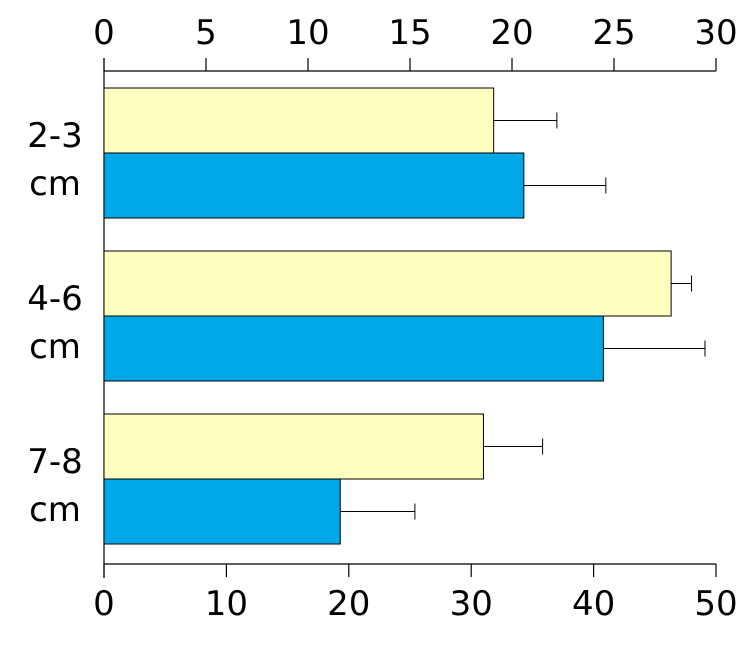 This screenshot has width=756, height=648. I want to click on top-axis-tick-label: 5, so click(206, 33).